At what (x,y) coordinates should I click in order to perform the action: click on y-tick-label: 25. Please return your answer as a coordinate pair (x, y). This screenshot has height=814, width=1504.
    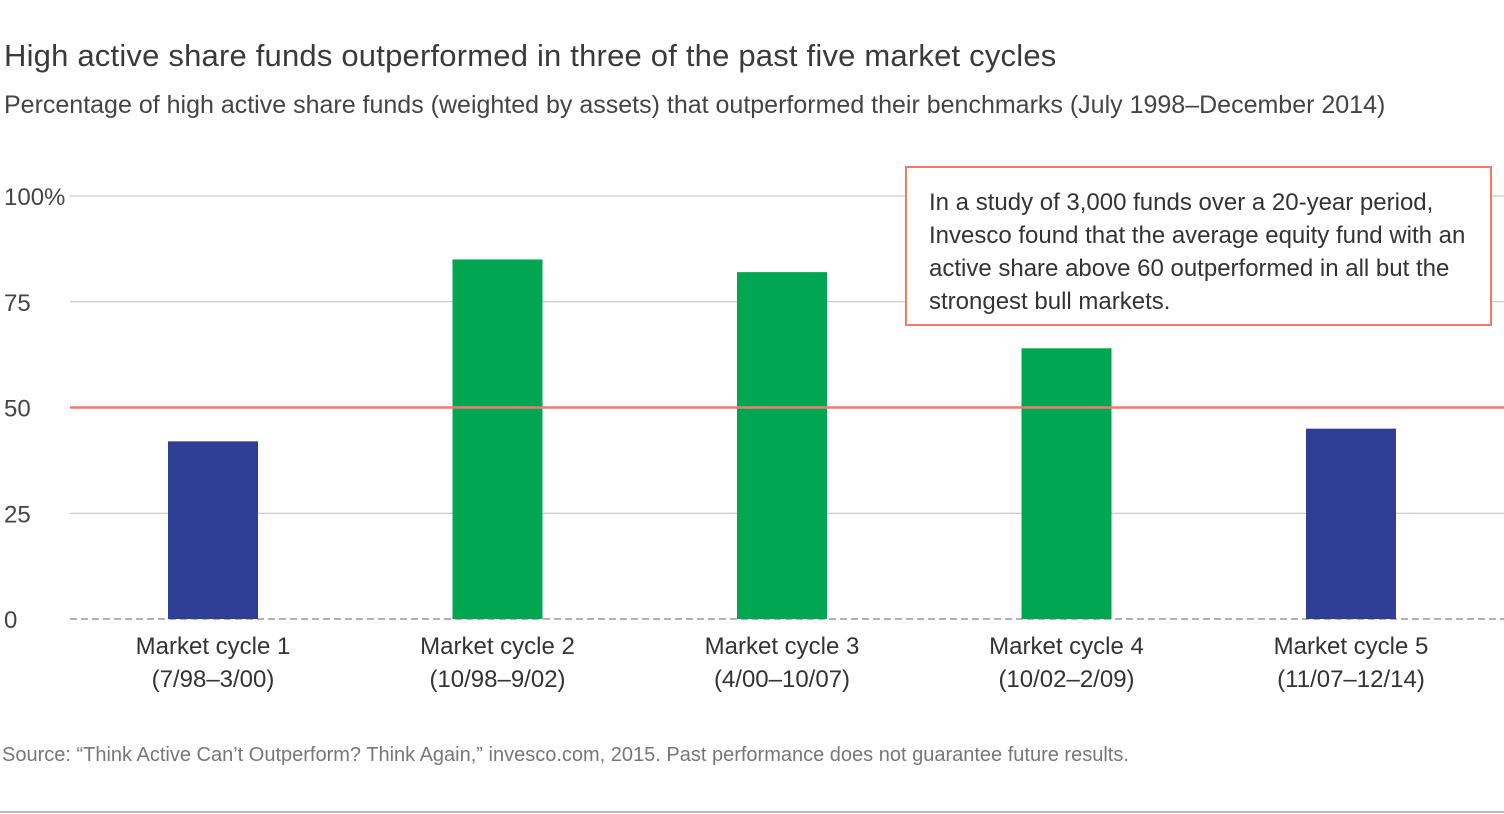
    Looking at the image, I should click on (17, 514).